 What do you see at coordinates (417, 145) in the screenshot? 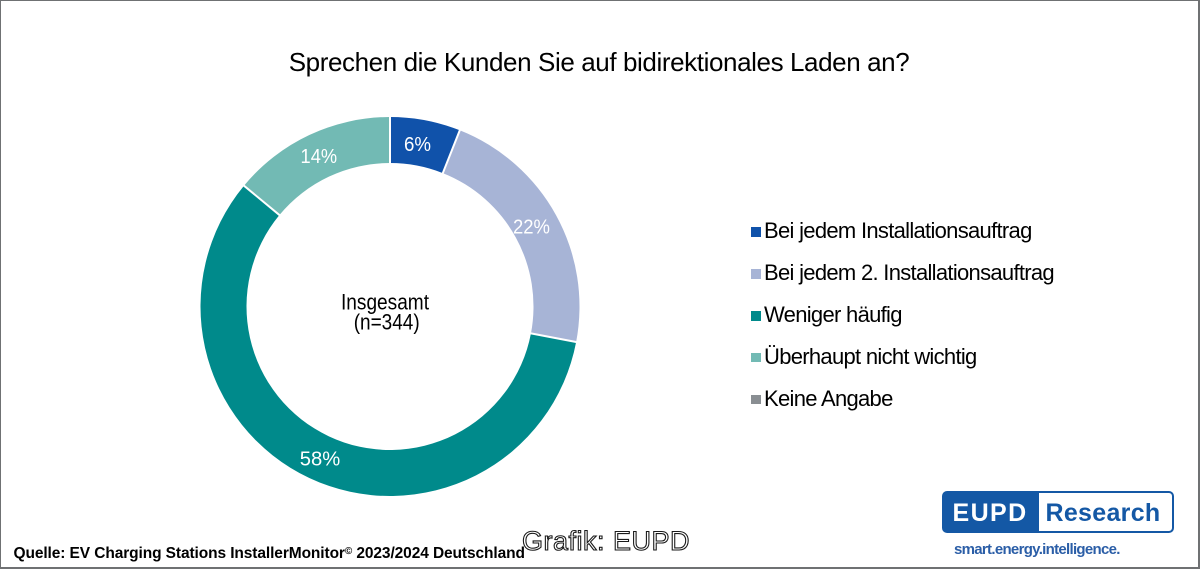
I see `svg-text: 6%` at bounding box center [417, 145].